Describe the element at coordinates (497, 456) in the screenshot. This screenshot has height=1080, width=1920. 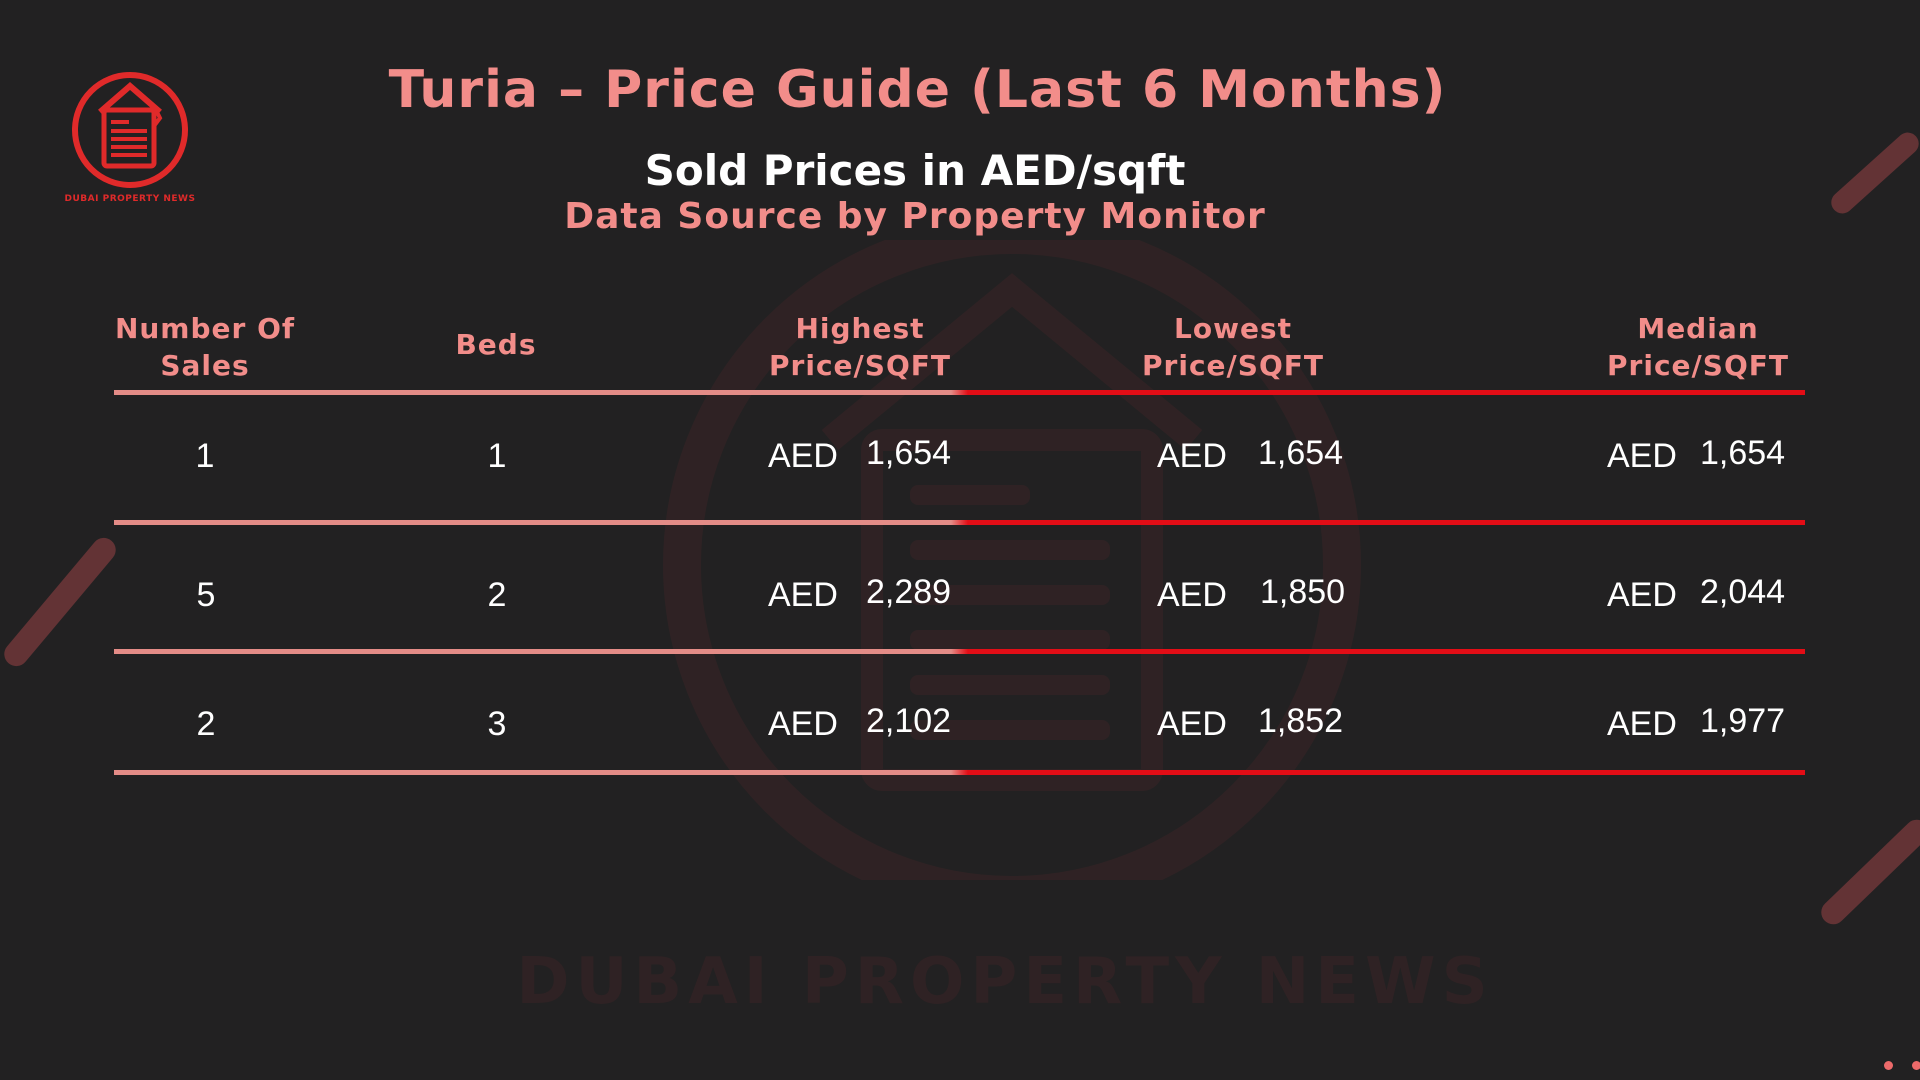
I see `cell-beds: 1` at that location.